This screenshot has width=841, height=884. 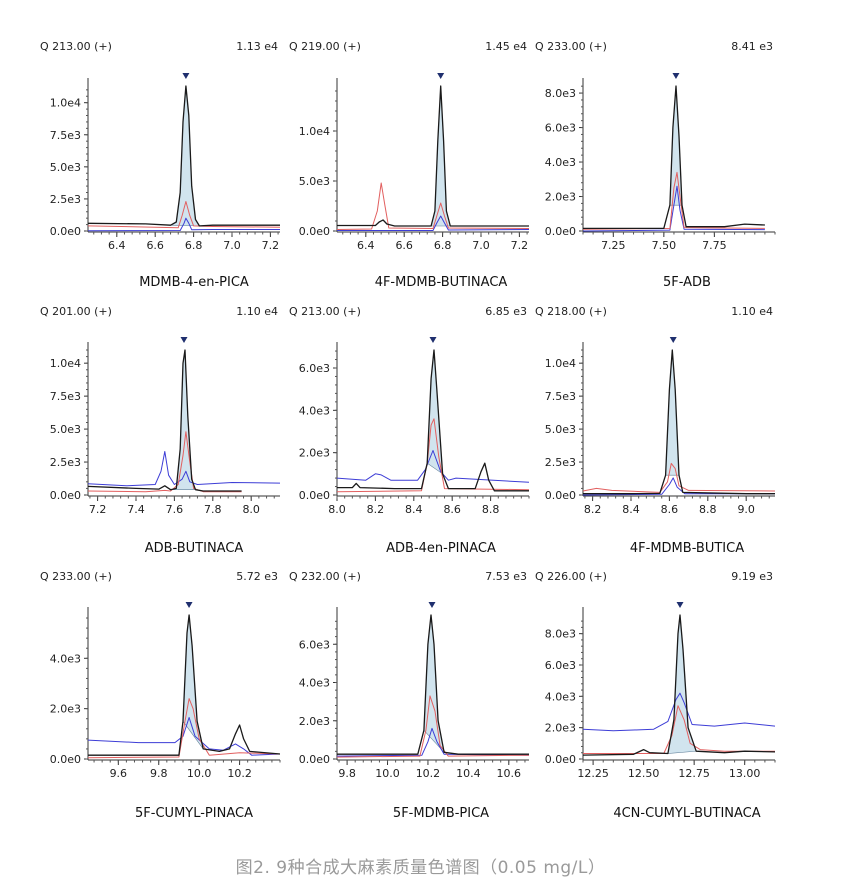 I want to click on x-tick-label: 7.50, so click(x=664, y=245).